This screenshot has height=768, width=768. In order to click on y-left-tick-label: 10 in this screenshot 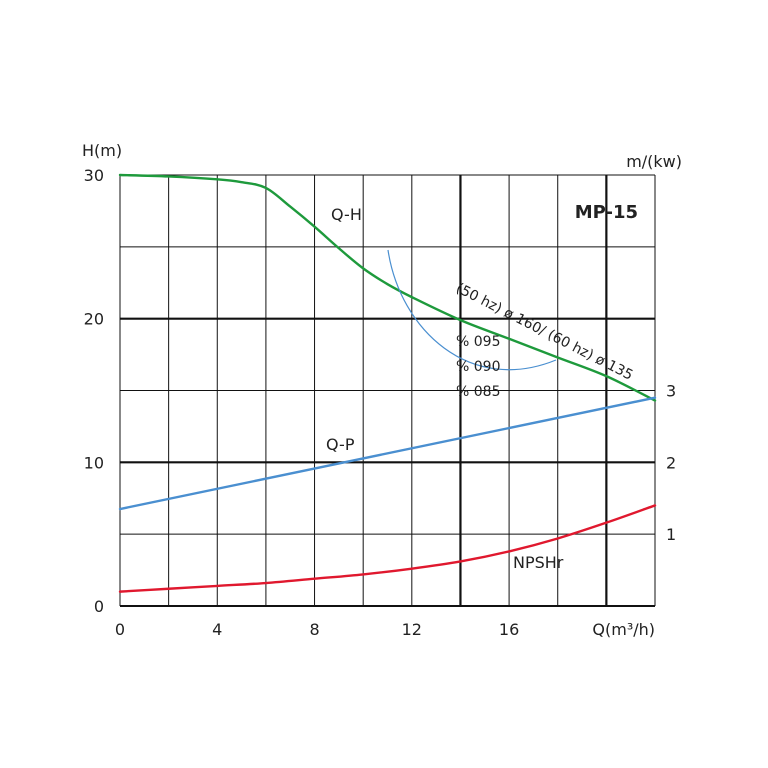, I will do `click(94, 462)`.